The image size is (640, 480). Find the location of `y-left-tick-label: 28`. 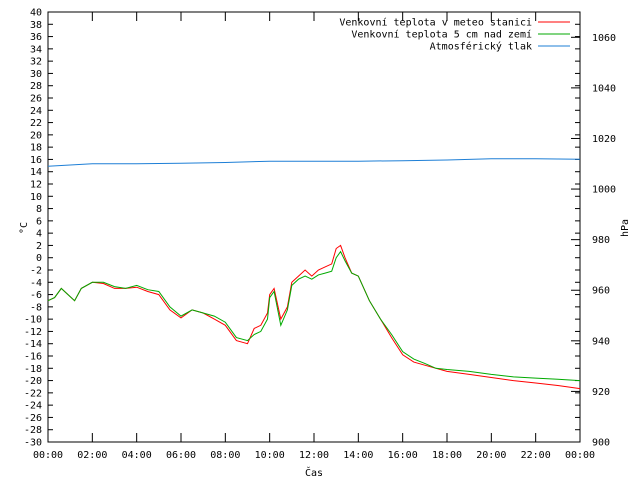

y-left-tick-label: 28 is located at coordinates (36, 86).